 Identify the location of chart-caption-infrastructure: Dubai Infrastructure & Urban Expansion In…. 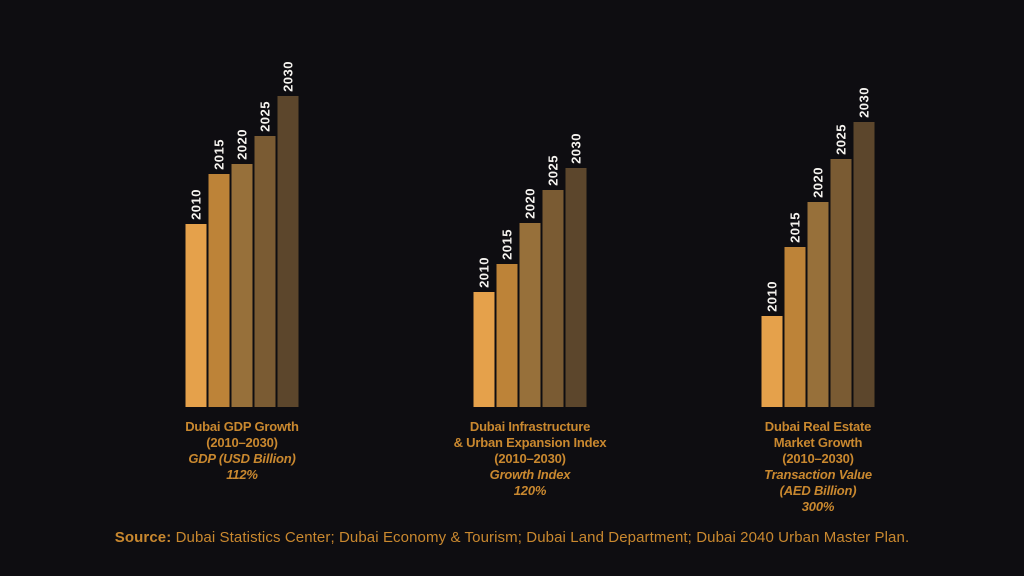
(530, 459).